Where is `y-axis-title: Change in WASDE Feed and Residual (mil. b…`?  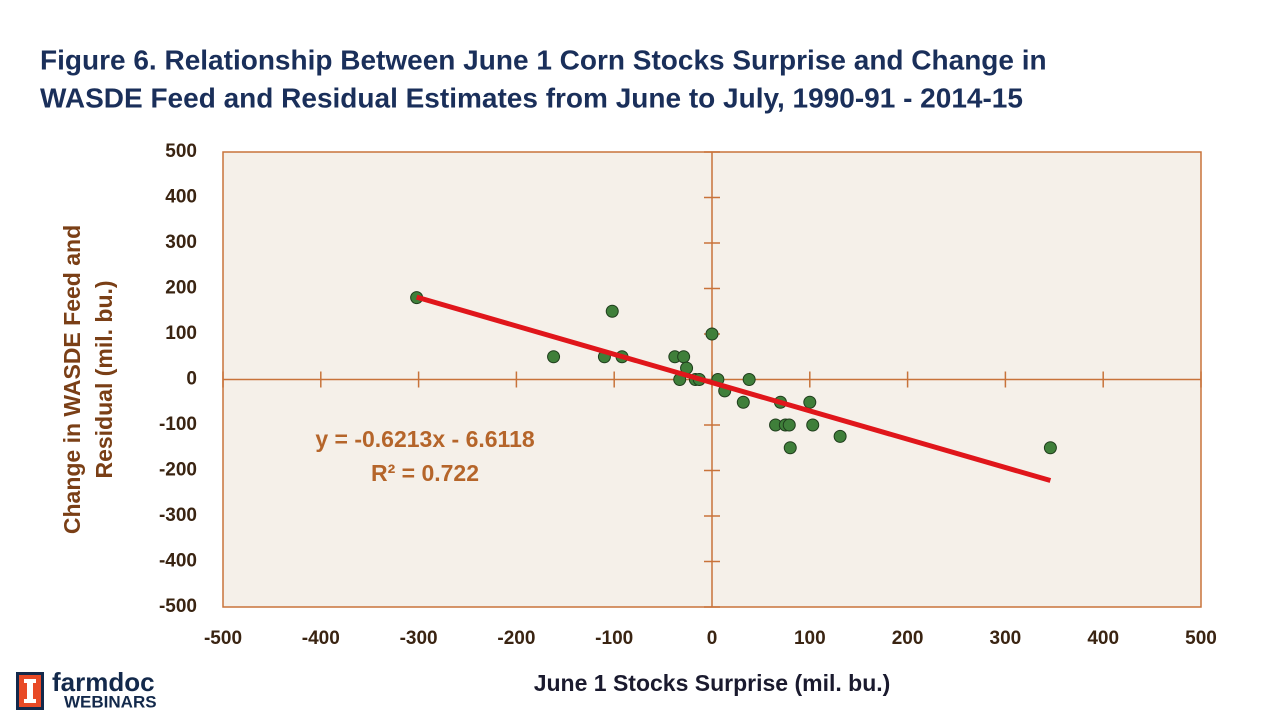 y-axis-title: Change in WASDE Feed and Residual (mil. b… is located at coordinates (88, 379).